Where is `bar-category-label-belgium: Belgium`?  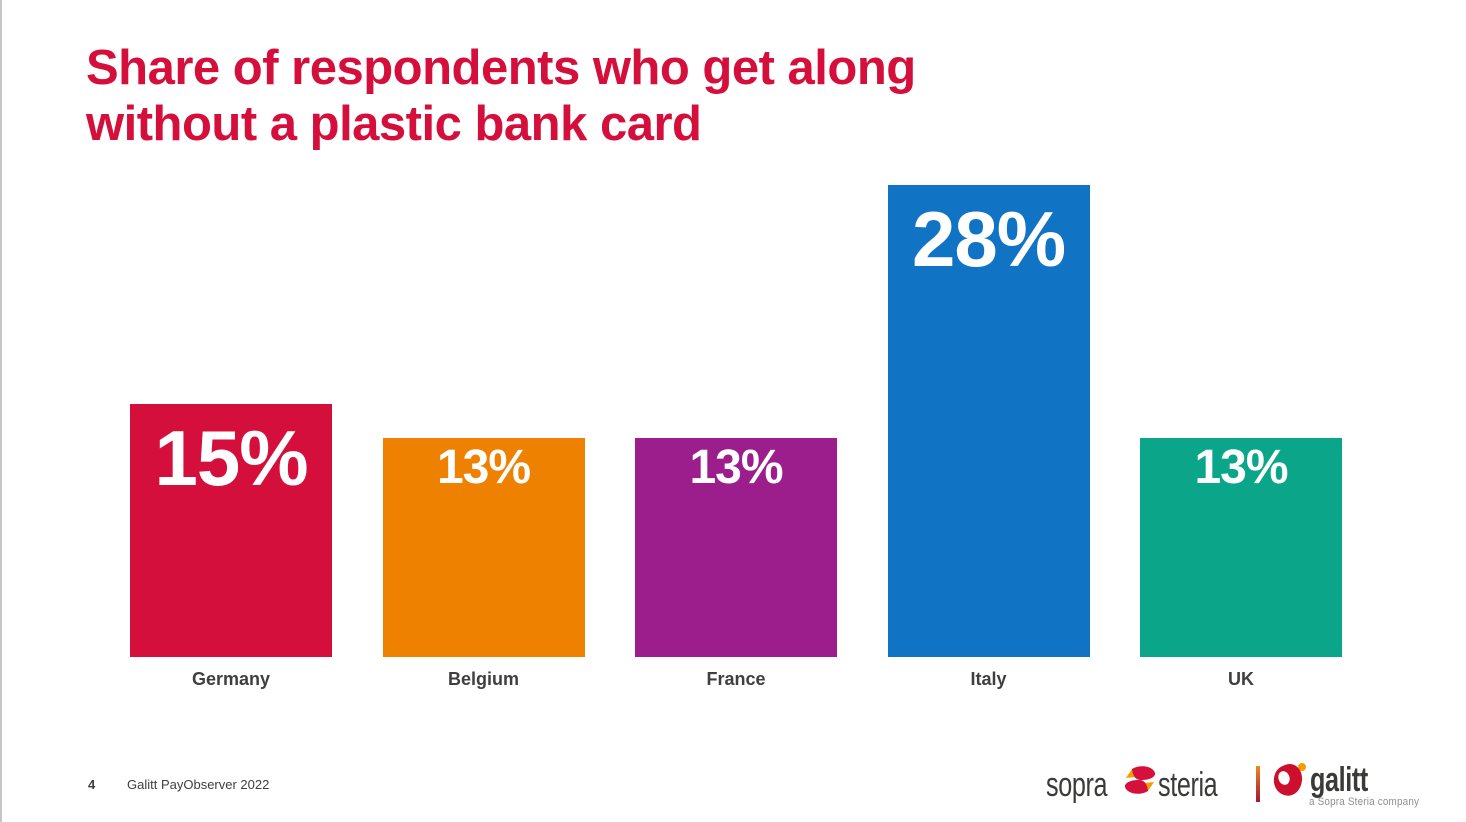
bar-category-label-belgium: Belgium is located at coordinates (483, 679).